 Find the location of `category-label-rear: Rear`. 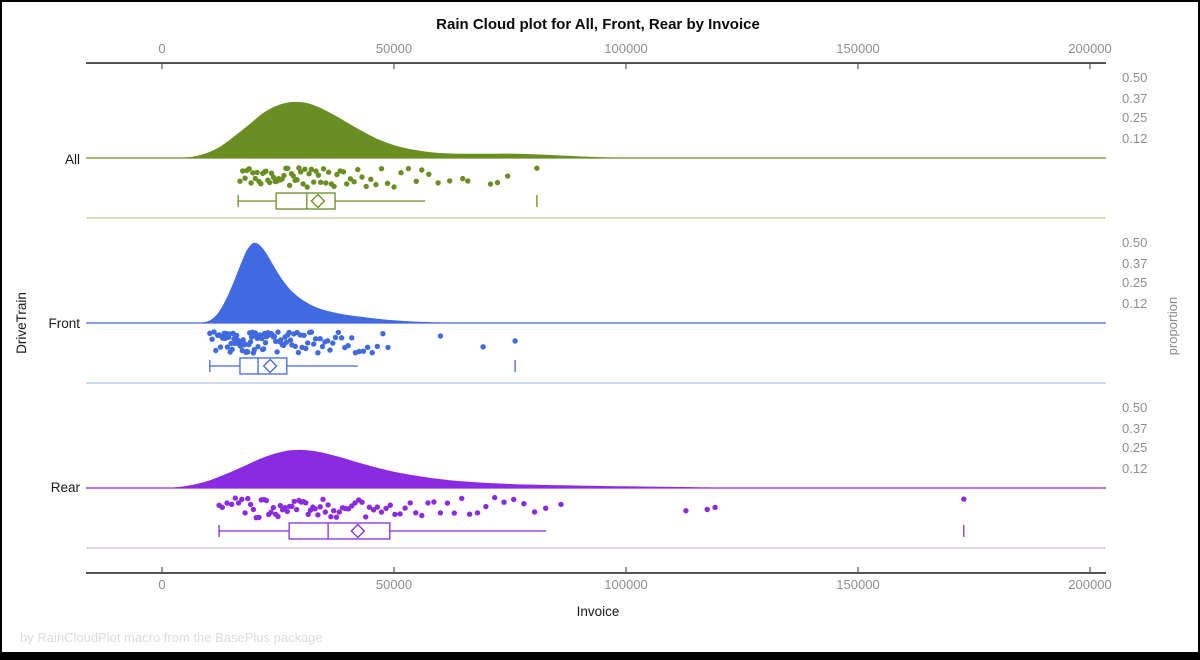

category-label-rear: Rear is located at coordinates (66, 487).